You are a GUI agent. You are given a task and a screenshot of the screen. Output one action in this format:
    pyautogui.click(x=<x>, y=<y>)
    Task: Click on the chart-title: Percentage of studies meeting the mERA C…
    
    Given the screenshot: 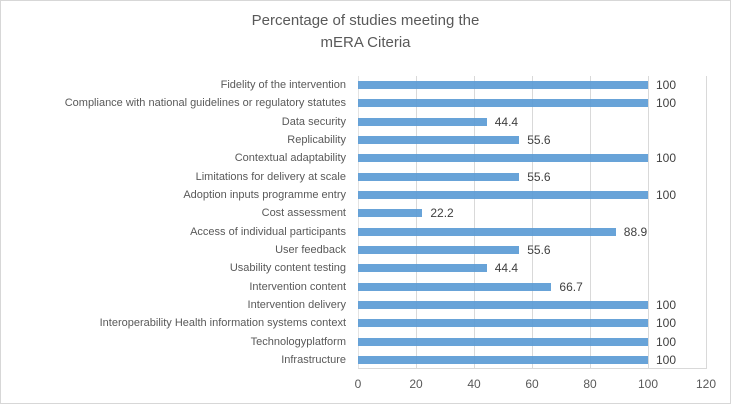 What is the action you would take?
    pyautogui.click(x=365, y=31)
    